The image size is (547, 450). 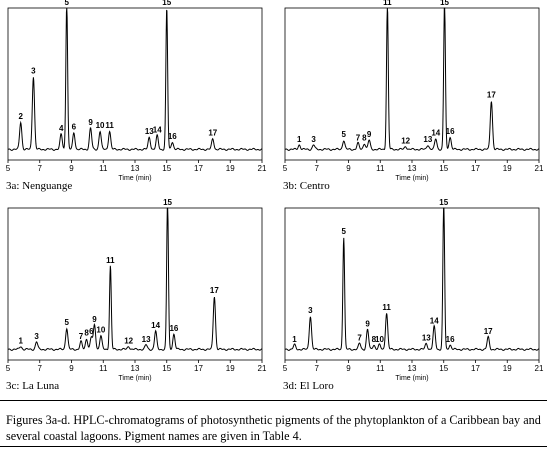 I want to click on panel-label: 3a: Nenguange, so click(x=39, y=186).